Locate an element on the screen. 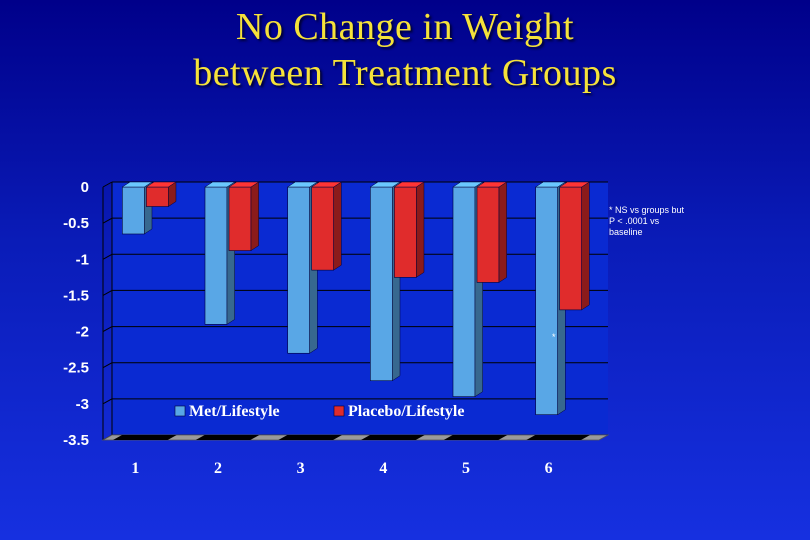 This screenshot has width=810, height=540. y-tick-label: -0.5 is located at coordinates (76, 223).